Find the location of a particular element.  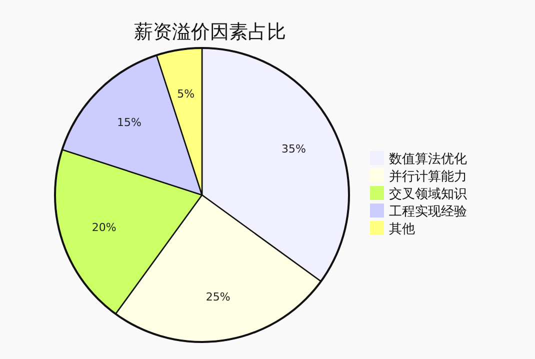

data-label: 15% is located at coordinates (129, 123).